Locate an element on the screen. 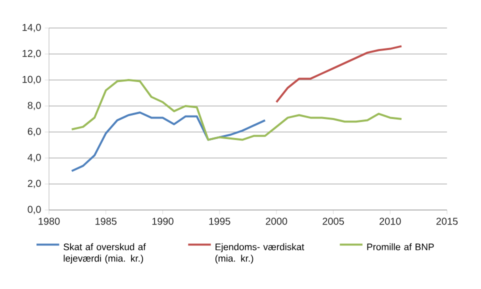  x-tick-label: 2000 is located at coordinates (277, 221).